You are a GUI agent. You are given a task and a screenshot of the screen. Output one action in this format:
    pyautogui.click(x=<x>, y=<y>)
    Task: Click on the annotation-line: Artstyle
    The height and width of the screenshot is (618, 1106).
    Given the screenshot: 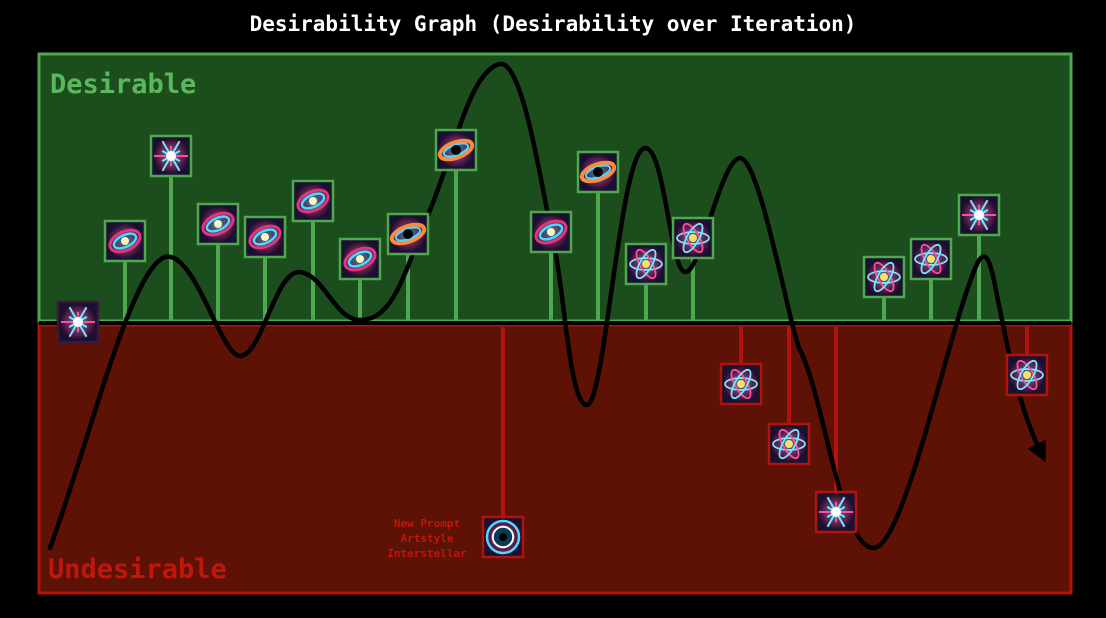 What is the action you would take?
    pyautogui.click(x=427, y=538)
    